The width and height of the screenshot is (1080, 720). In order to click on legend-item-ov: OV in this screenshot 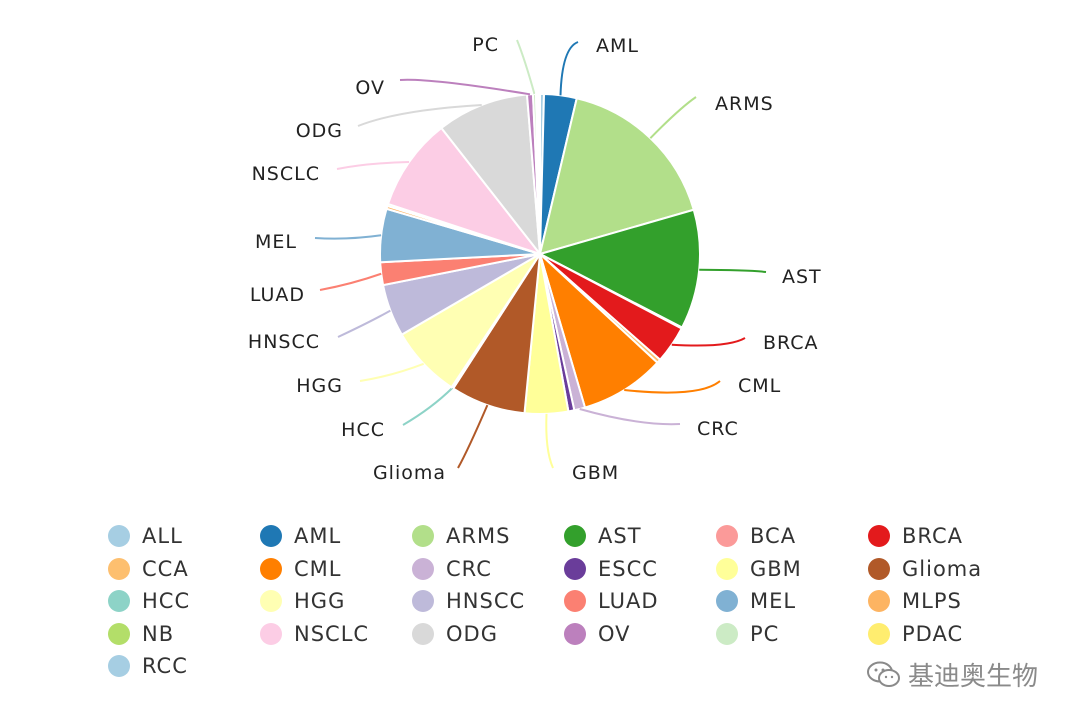, I will do `click(597, 634)`.